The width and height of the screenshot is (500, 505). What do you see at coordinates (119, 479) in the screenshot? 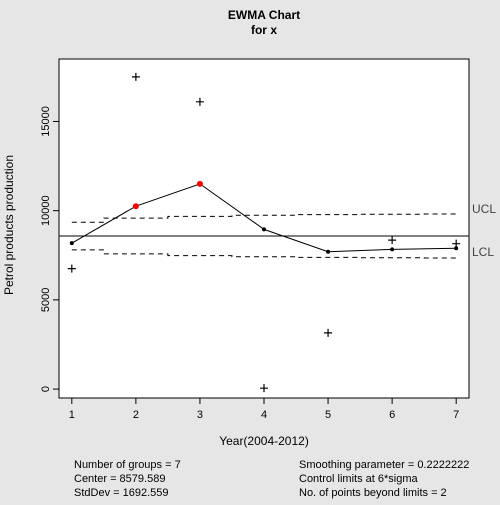
I see `center-info: Center = 8579.589` at bounding box center [119, 479].